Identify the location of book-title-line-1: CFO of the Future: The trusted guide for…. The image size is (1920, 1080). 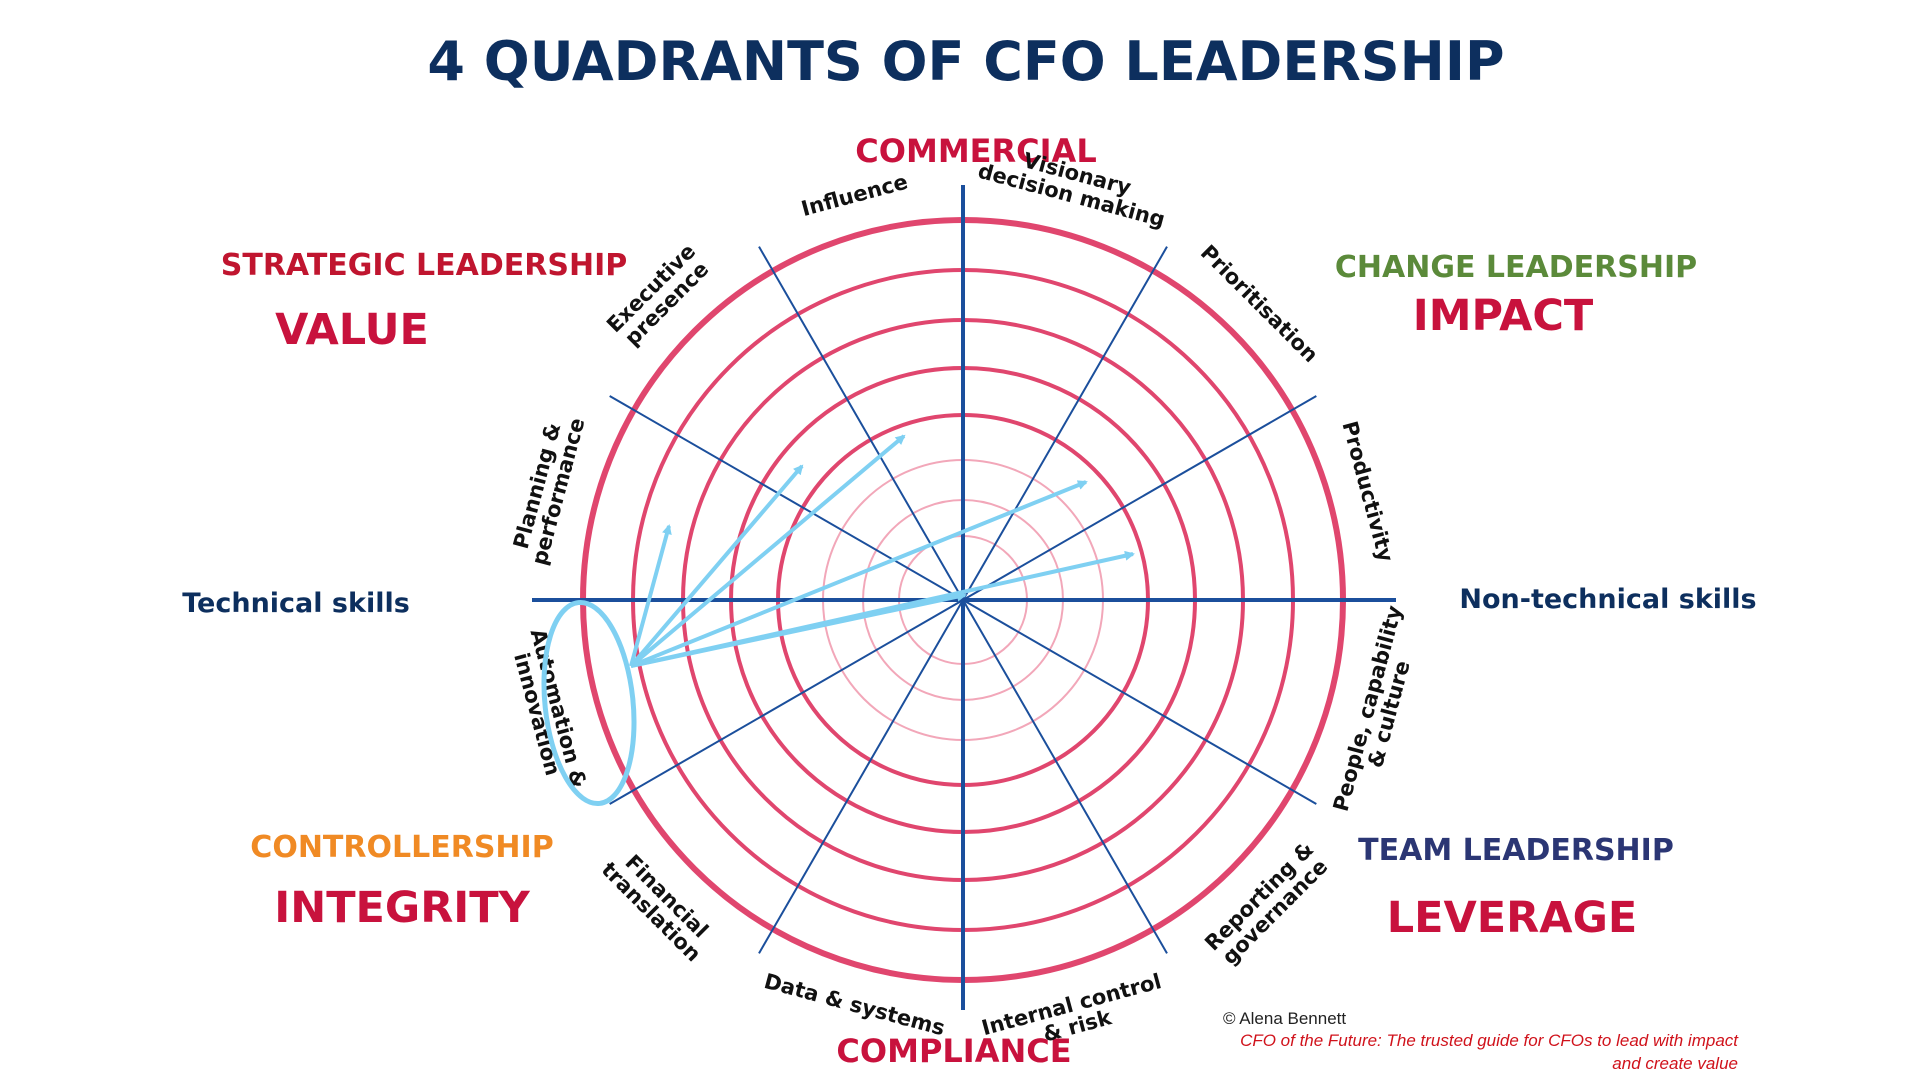
(1489, 1040).